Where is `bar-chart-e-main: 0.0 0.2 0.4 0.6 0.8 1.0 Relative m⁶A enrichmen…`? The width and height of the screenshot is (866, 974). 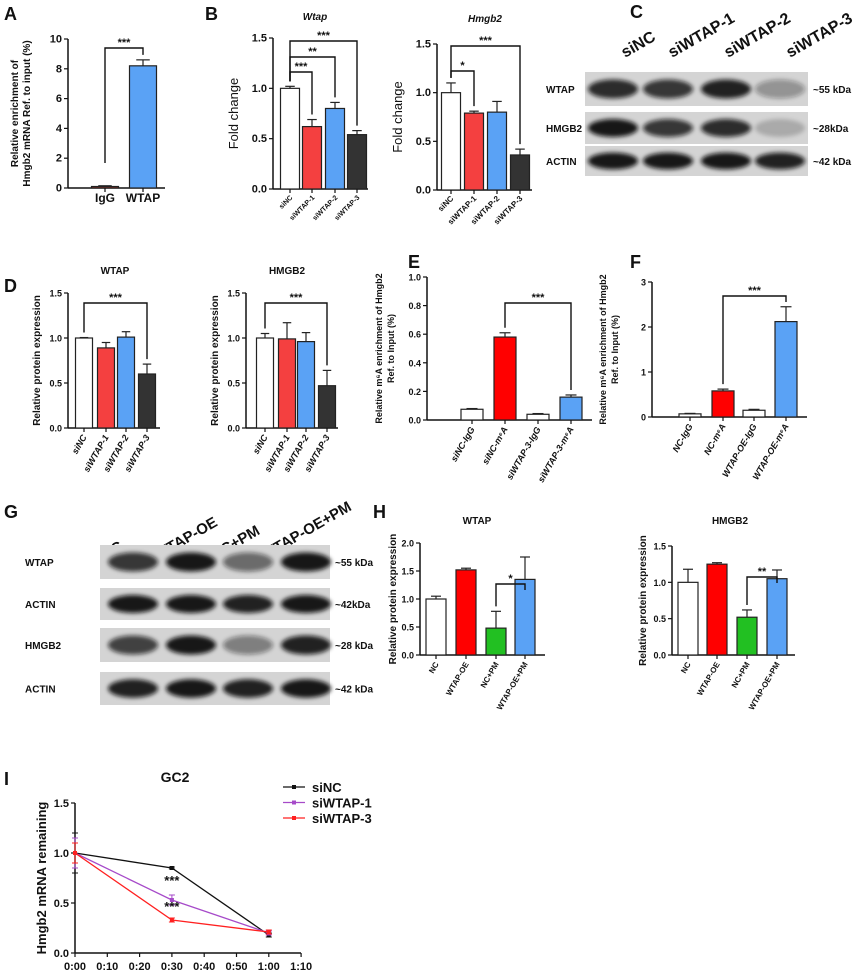
bar-chart-e-main: 0.0 0.2 0.4 0.6 0.8 1.0 Relative m⁶A enrichmen… is located at coordinates (483, 378).